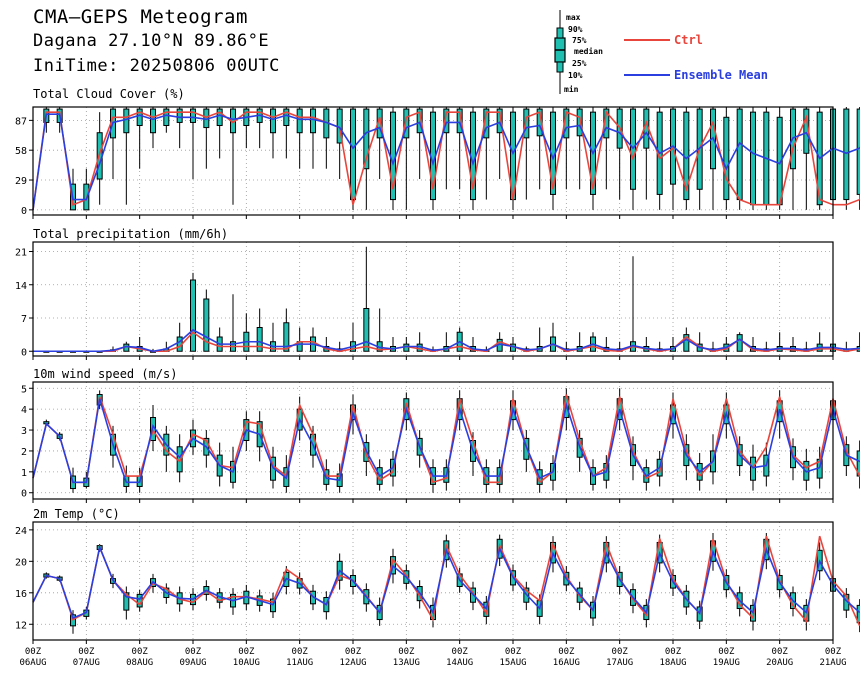 This screenshot has height=679, width=860. Describe the element at coordinates (24, 452) in the screenshot. I see `y-tick-label: 2` at that location.